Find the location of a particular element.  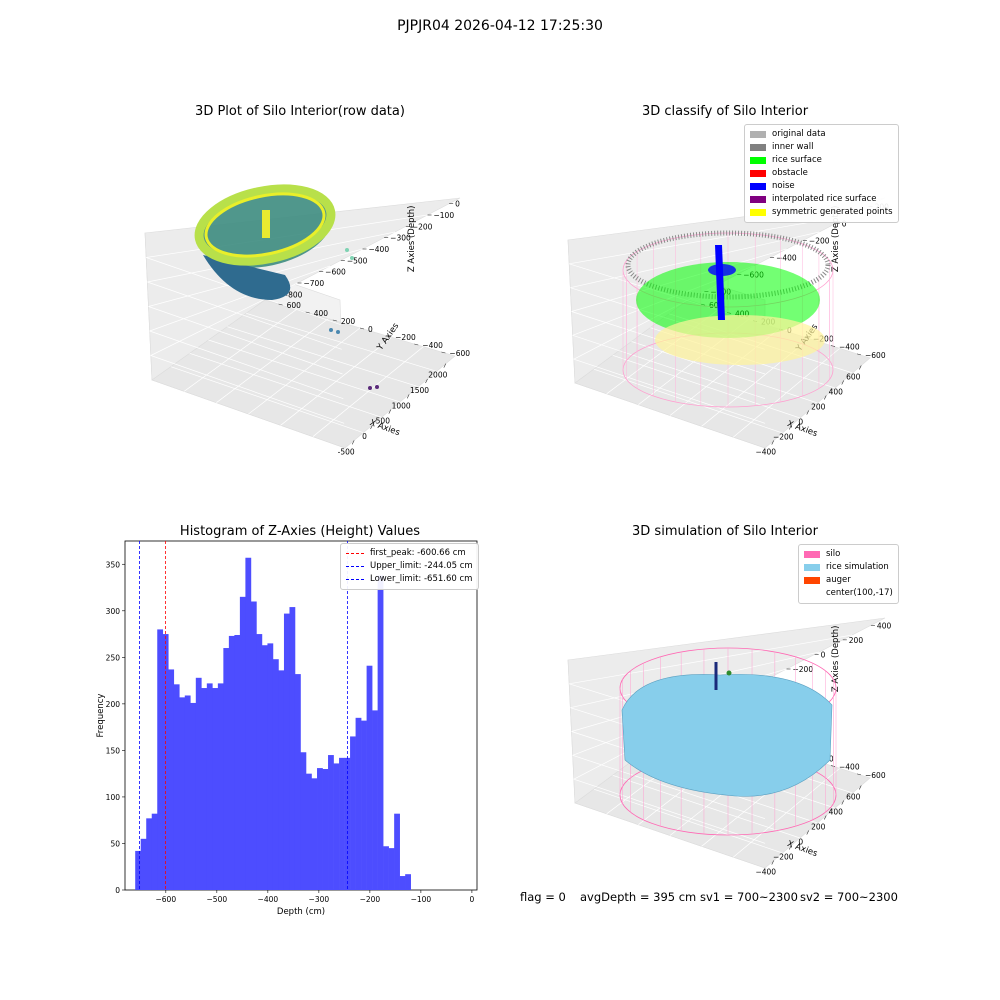

hist-legend-label: Upper_limit: -244.05 cm is located at coordinates (421, 566).